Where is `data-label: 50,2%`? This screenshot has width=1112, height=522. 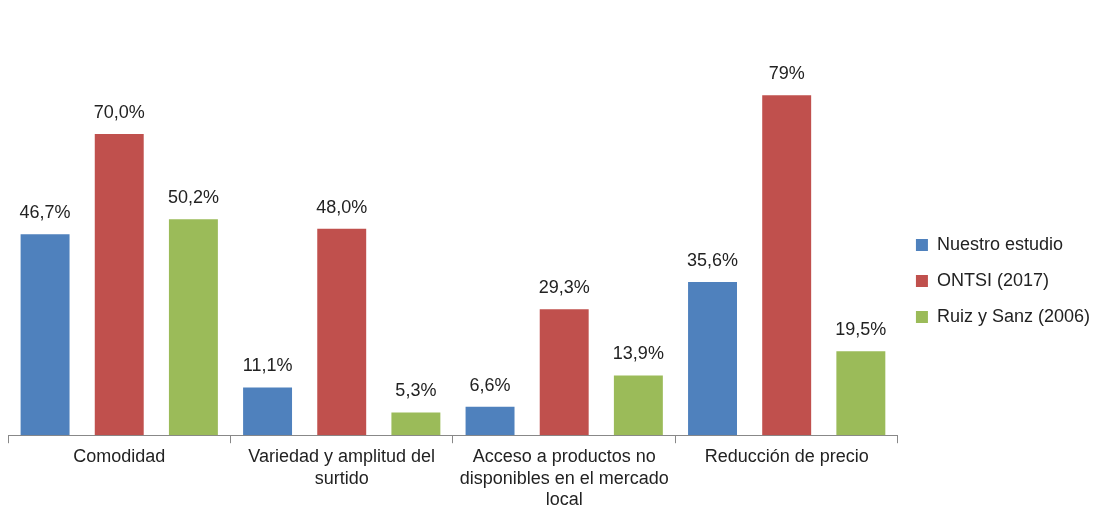
data-label: 50,2% is located at coordinates (193, 197).